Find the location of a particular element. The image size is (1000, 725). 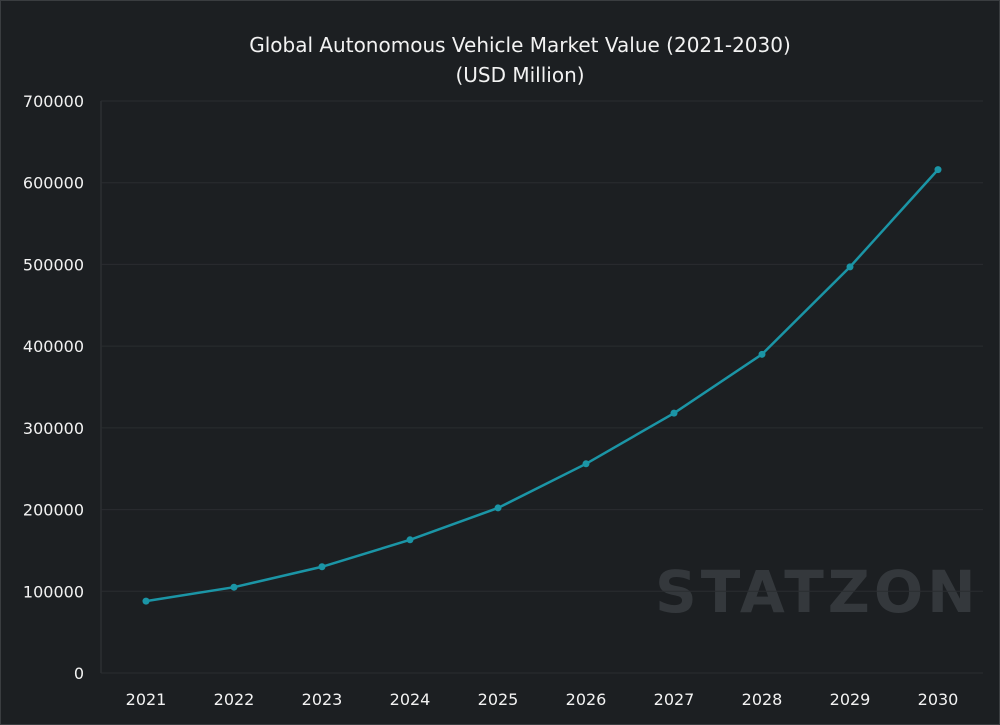

watermark-logo: STATZON is located at coordinates (817, 592).